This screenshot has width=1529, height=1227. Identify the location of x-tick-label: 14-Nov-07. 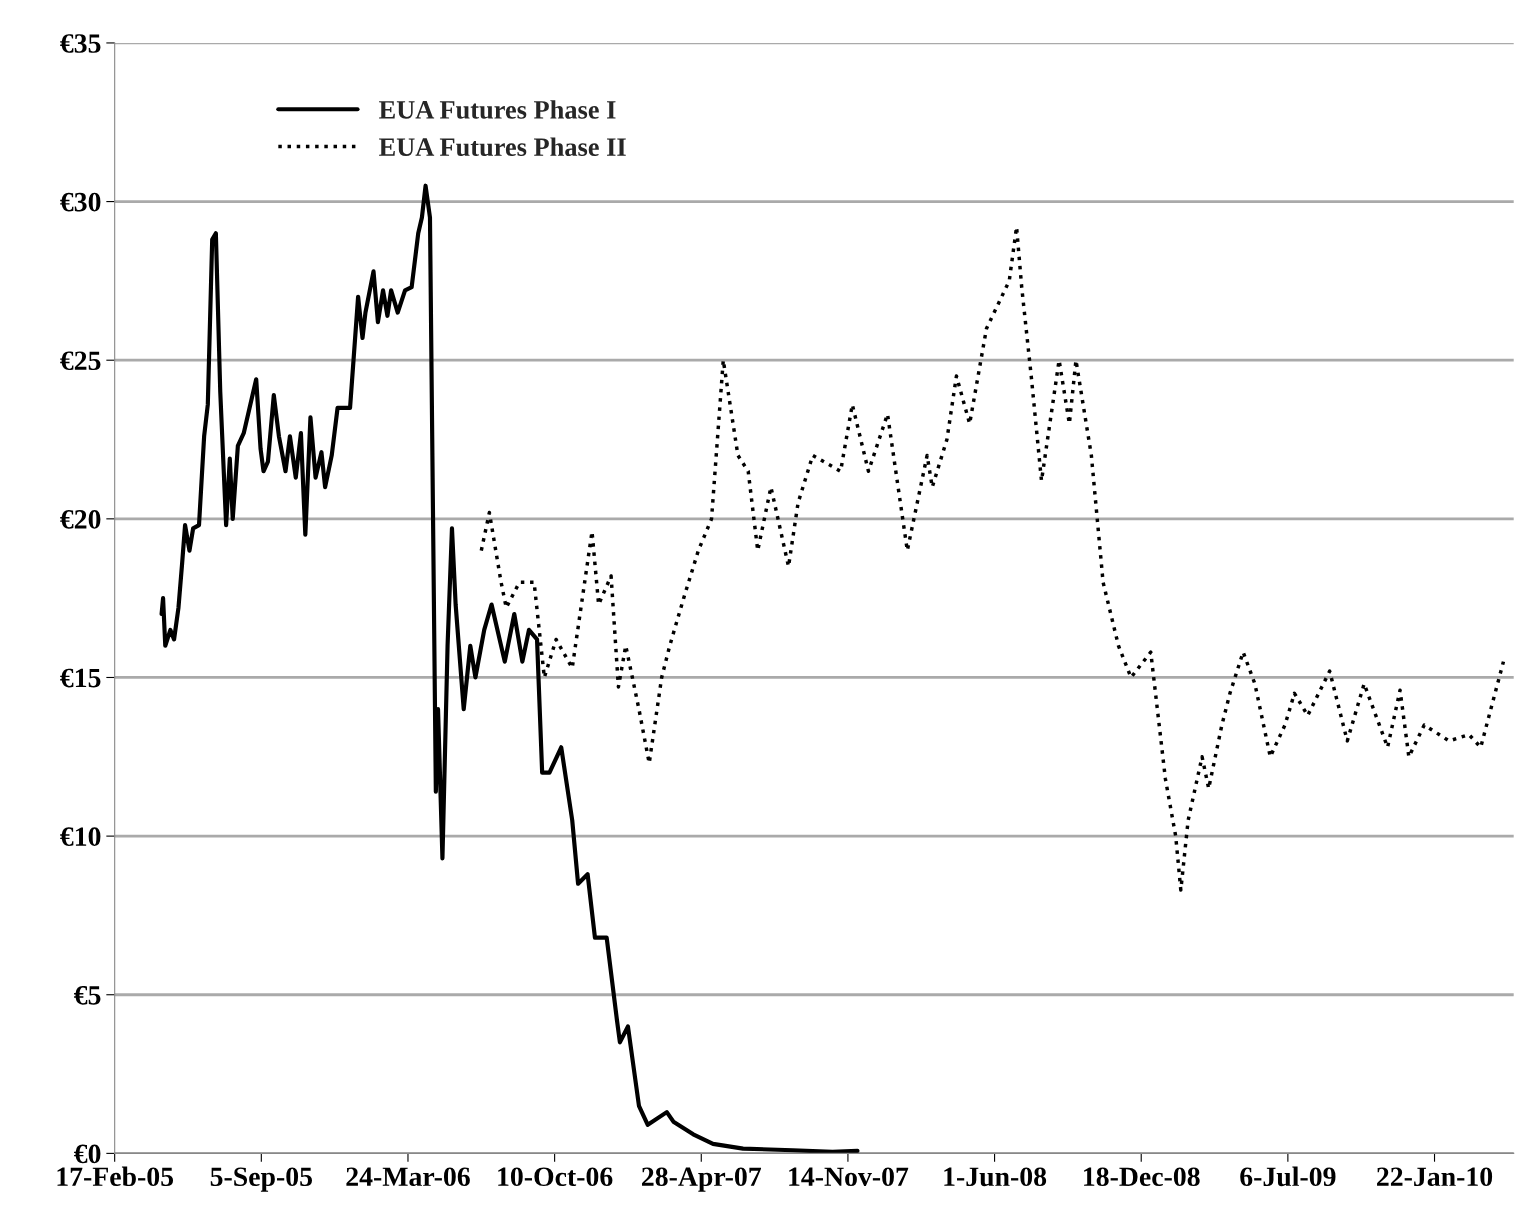
(849, 1177).